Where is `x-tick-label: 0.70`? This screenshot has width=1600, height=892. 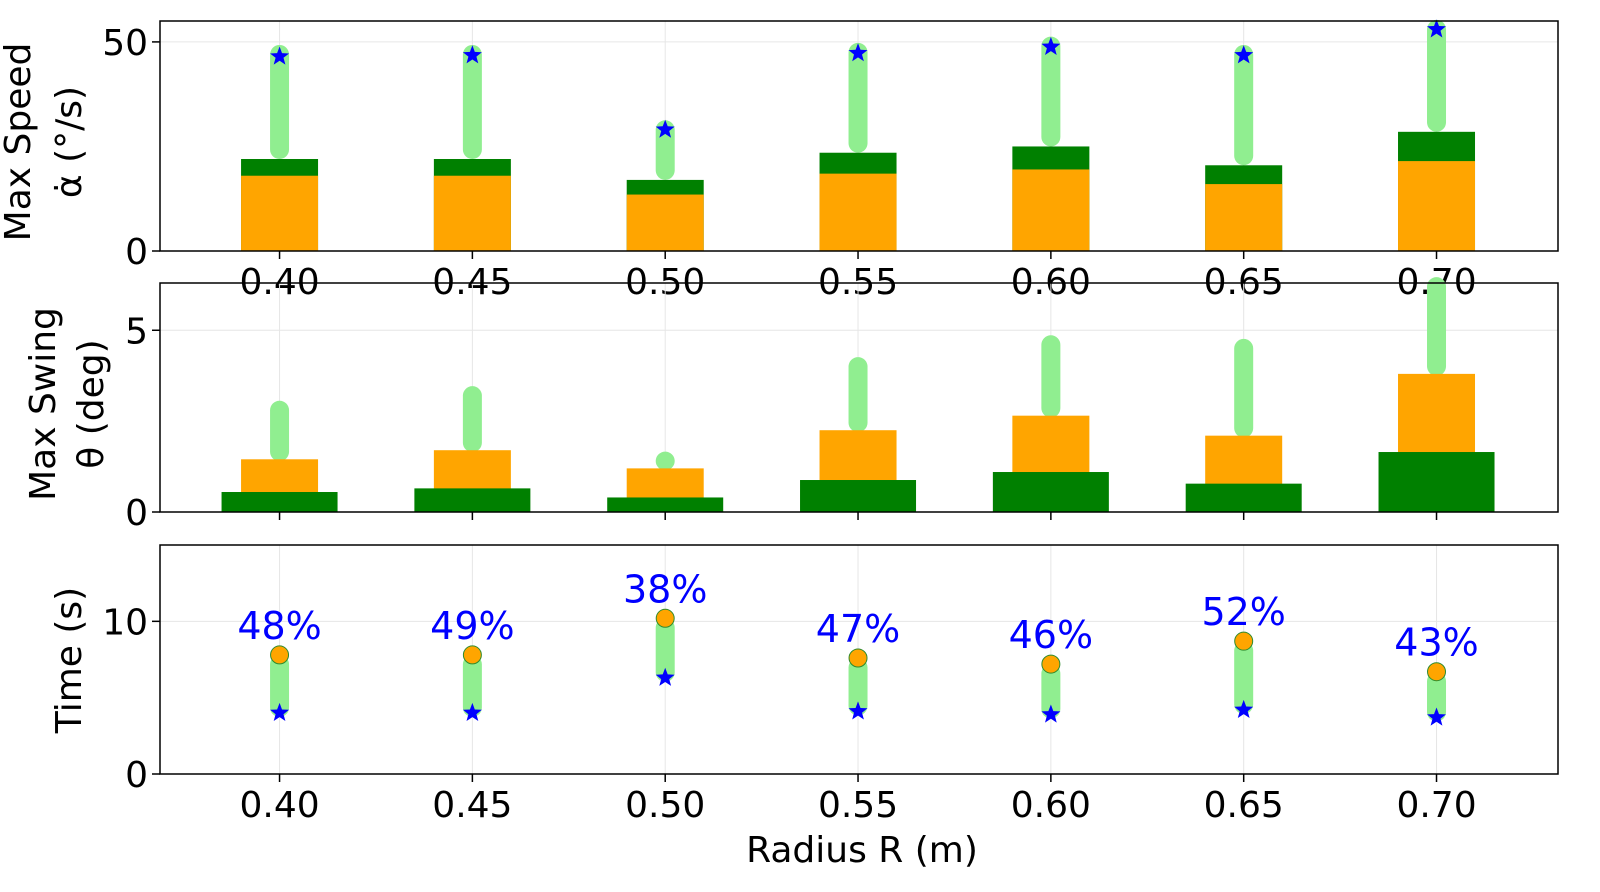
x-tick-label: 0.70 is located at coordinates (1436, 805).